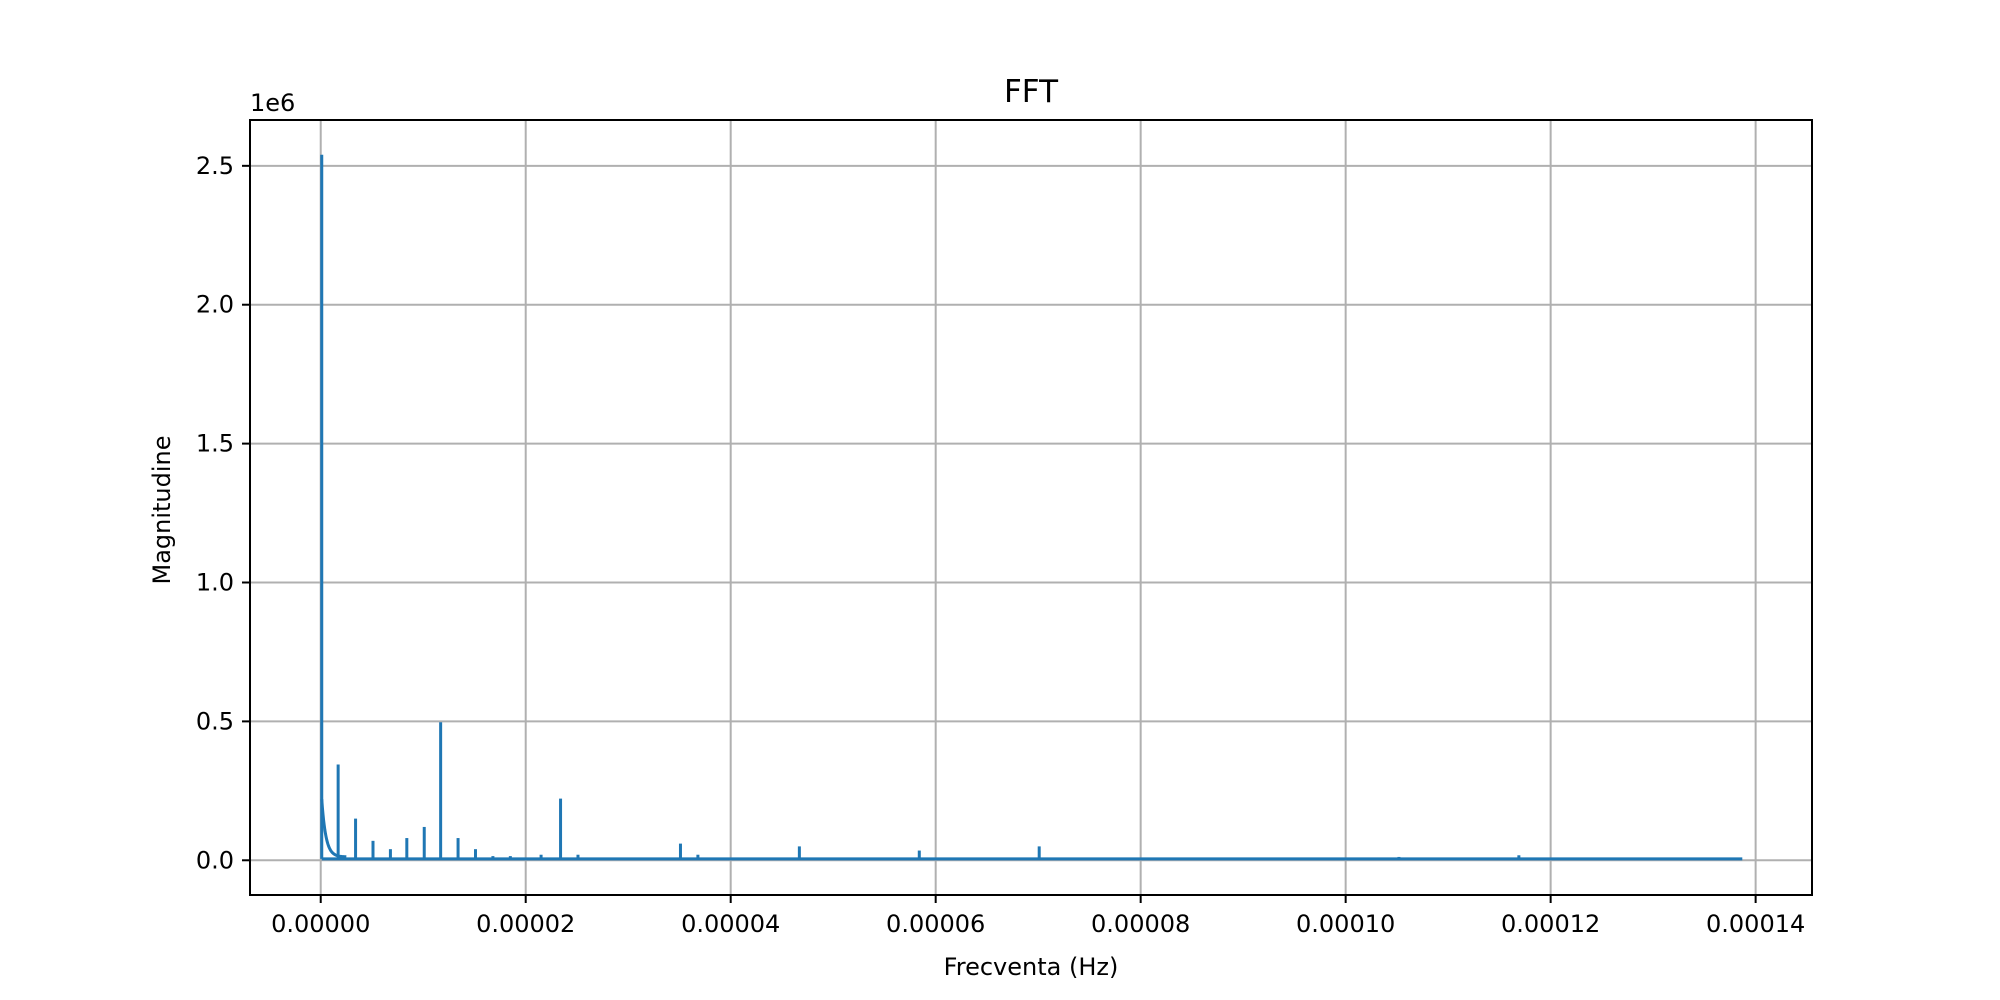 This screenshot has width=2000, height=1000. Describe the element at coordinates (1345, 924) in the screenshot. I see `x-tick-label: 0.00010` at that location.